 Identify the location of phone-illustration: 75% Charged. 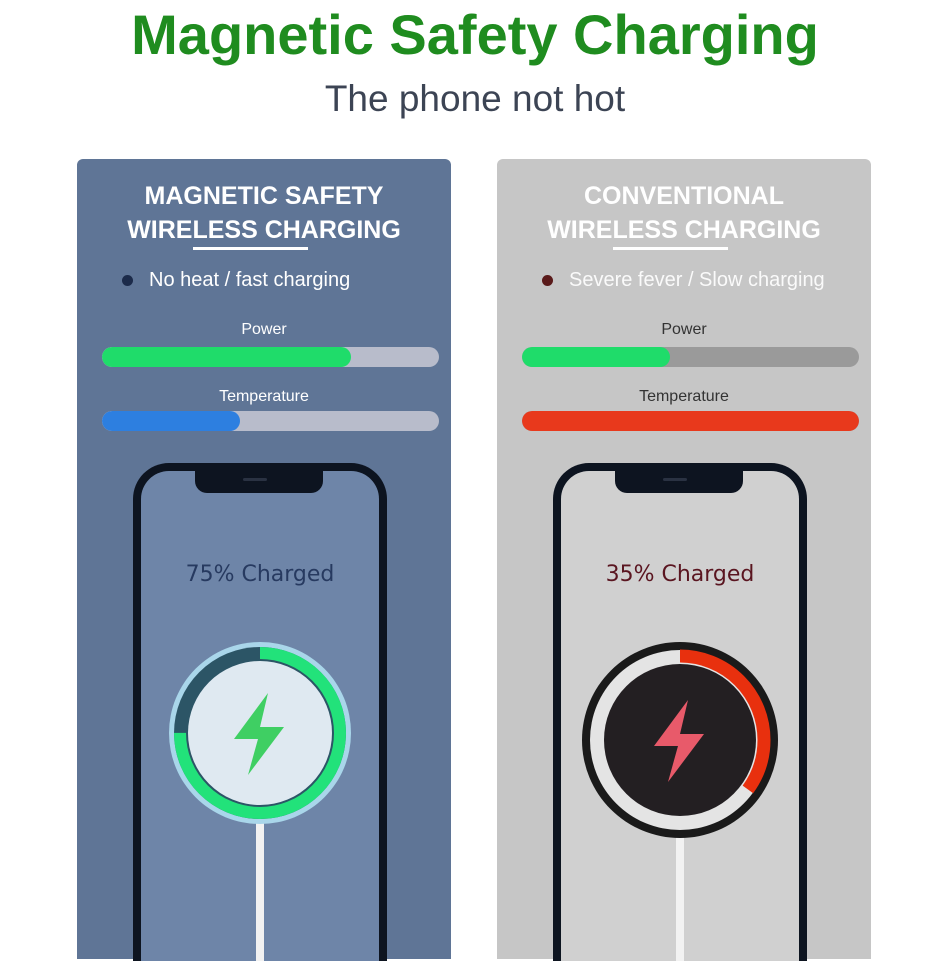
(260, 712).